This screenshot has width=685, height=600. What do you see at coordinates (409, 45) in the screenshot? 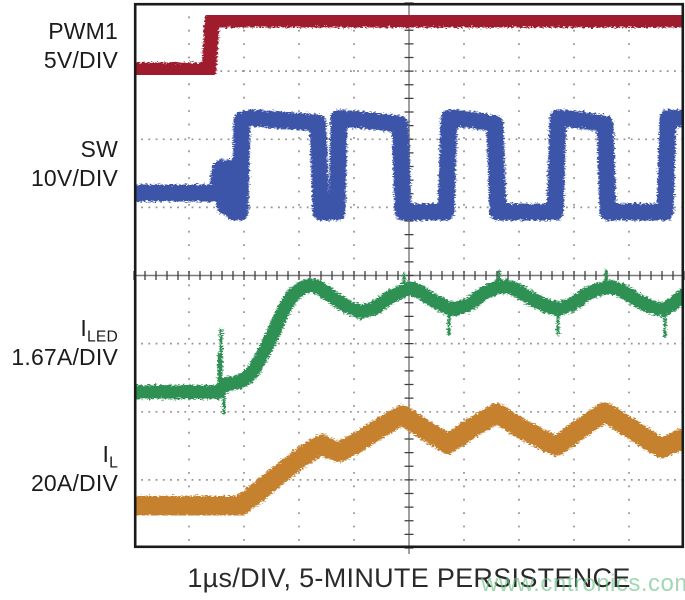
I see `trace-pwm1` at bounding box center [409, 45].